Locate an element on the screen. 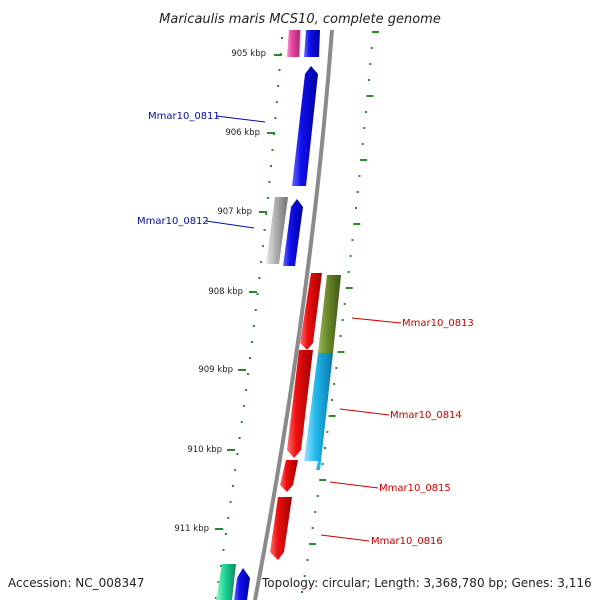  gene-label-mmar10-0814: Mmar10_0814 is located at coordinates (426, 415).